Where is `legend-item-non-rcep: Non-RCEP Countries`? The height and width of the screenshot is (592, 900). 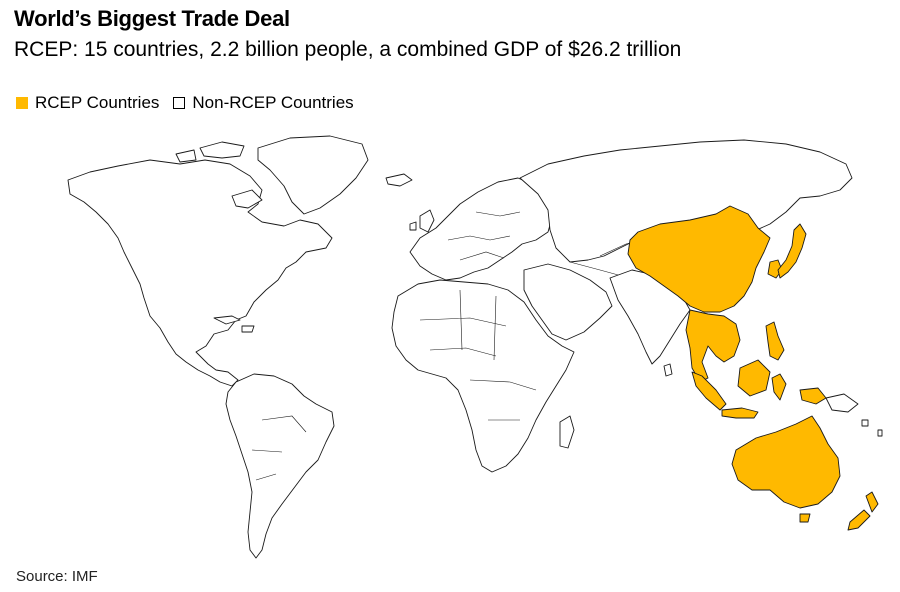 legend-item-non-rcep: Non-RCEP Countries is located at coordinates (263, 103).